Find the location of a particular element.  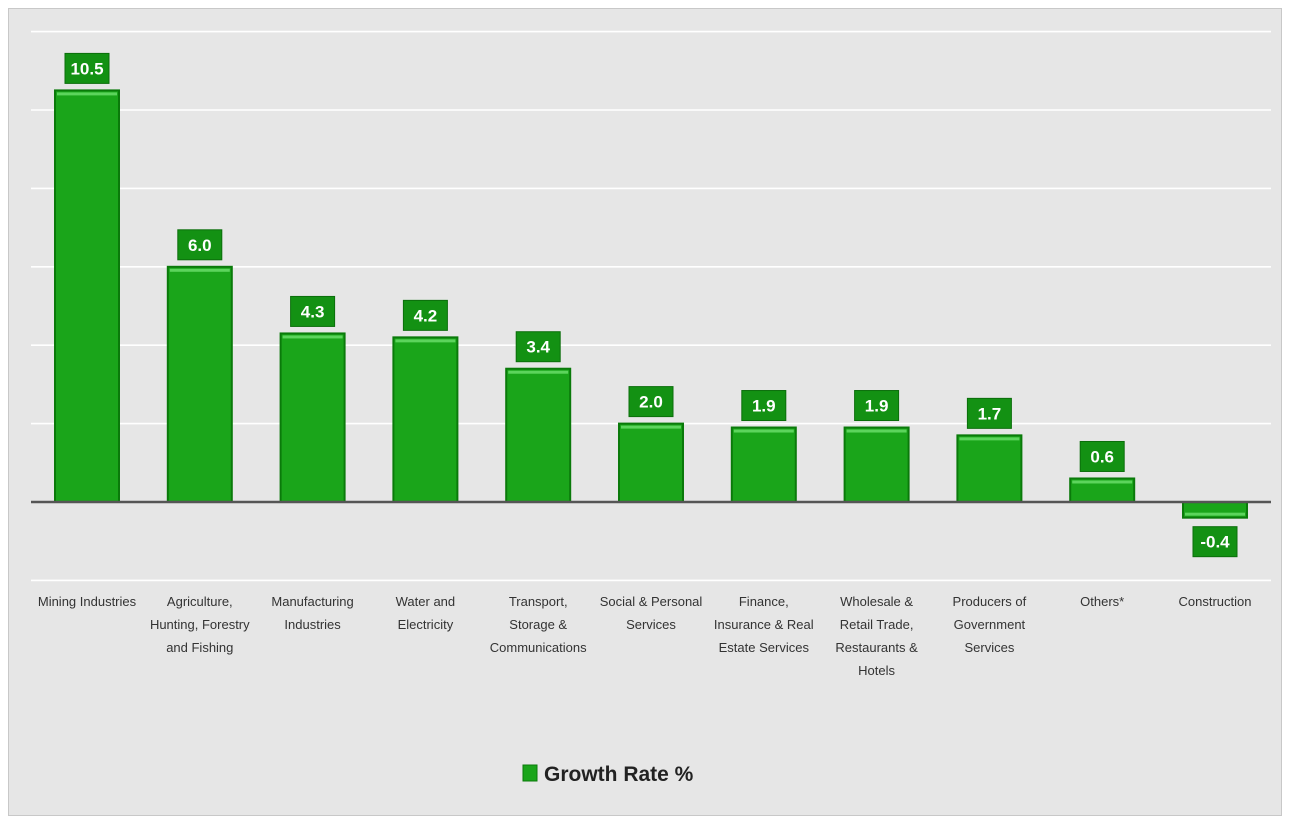

category-label-line: Others* is located at coordinates (1102, 601).